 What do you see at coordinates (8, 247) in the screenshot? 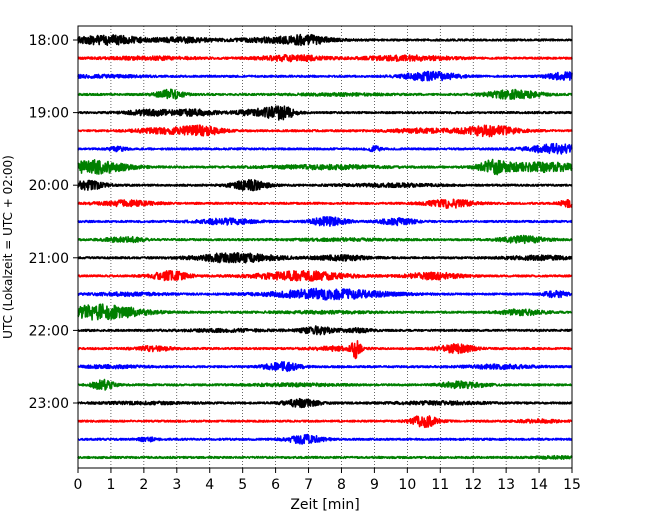
I see `y-axis-label: UTC (Lokalzeit = UTC + 02:00)` at bounding box center [8, 247].